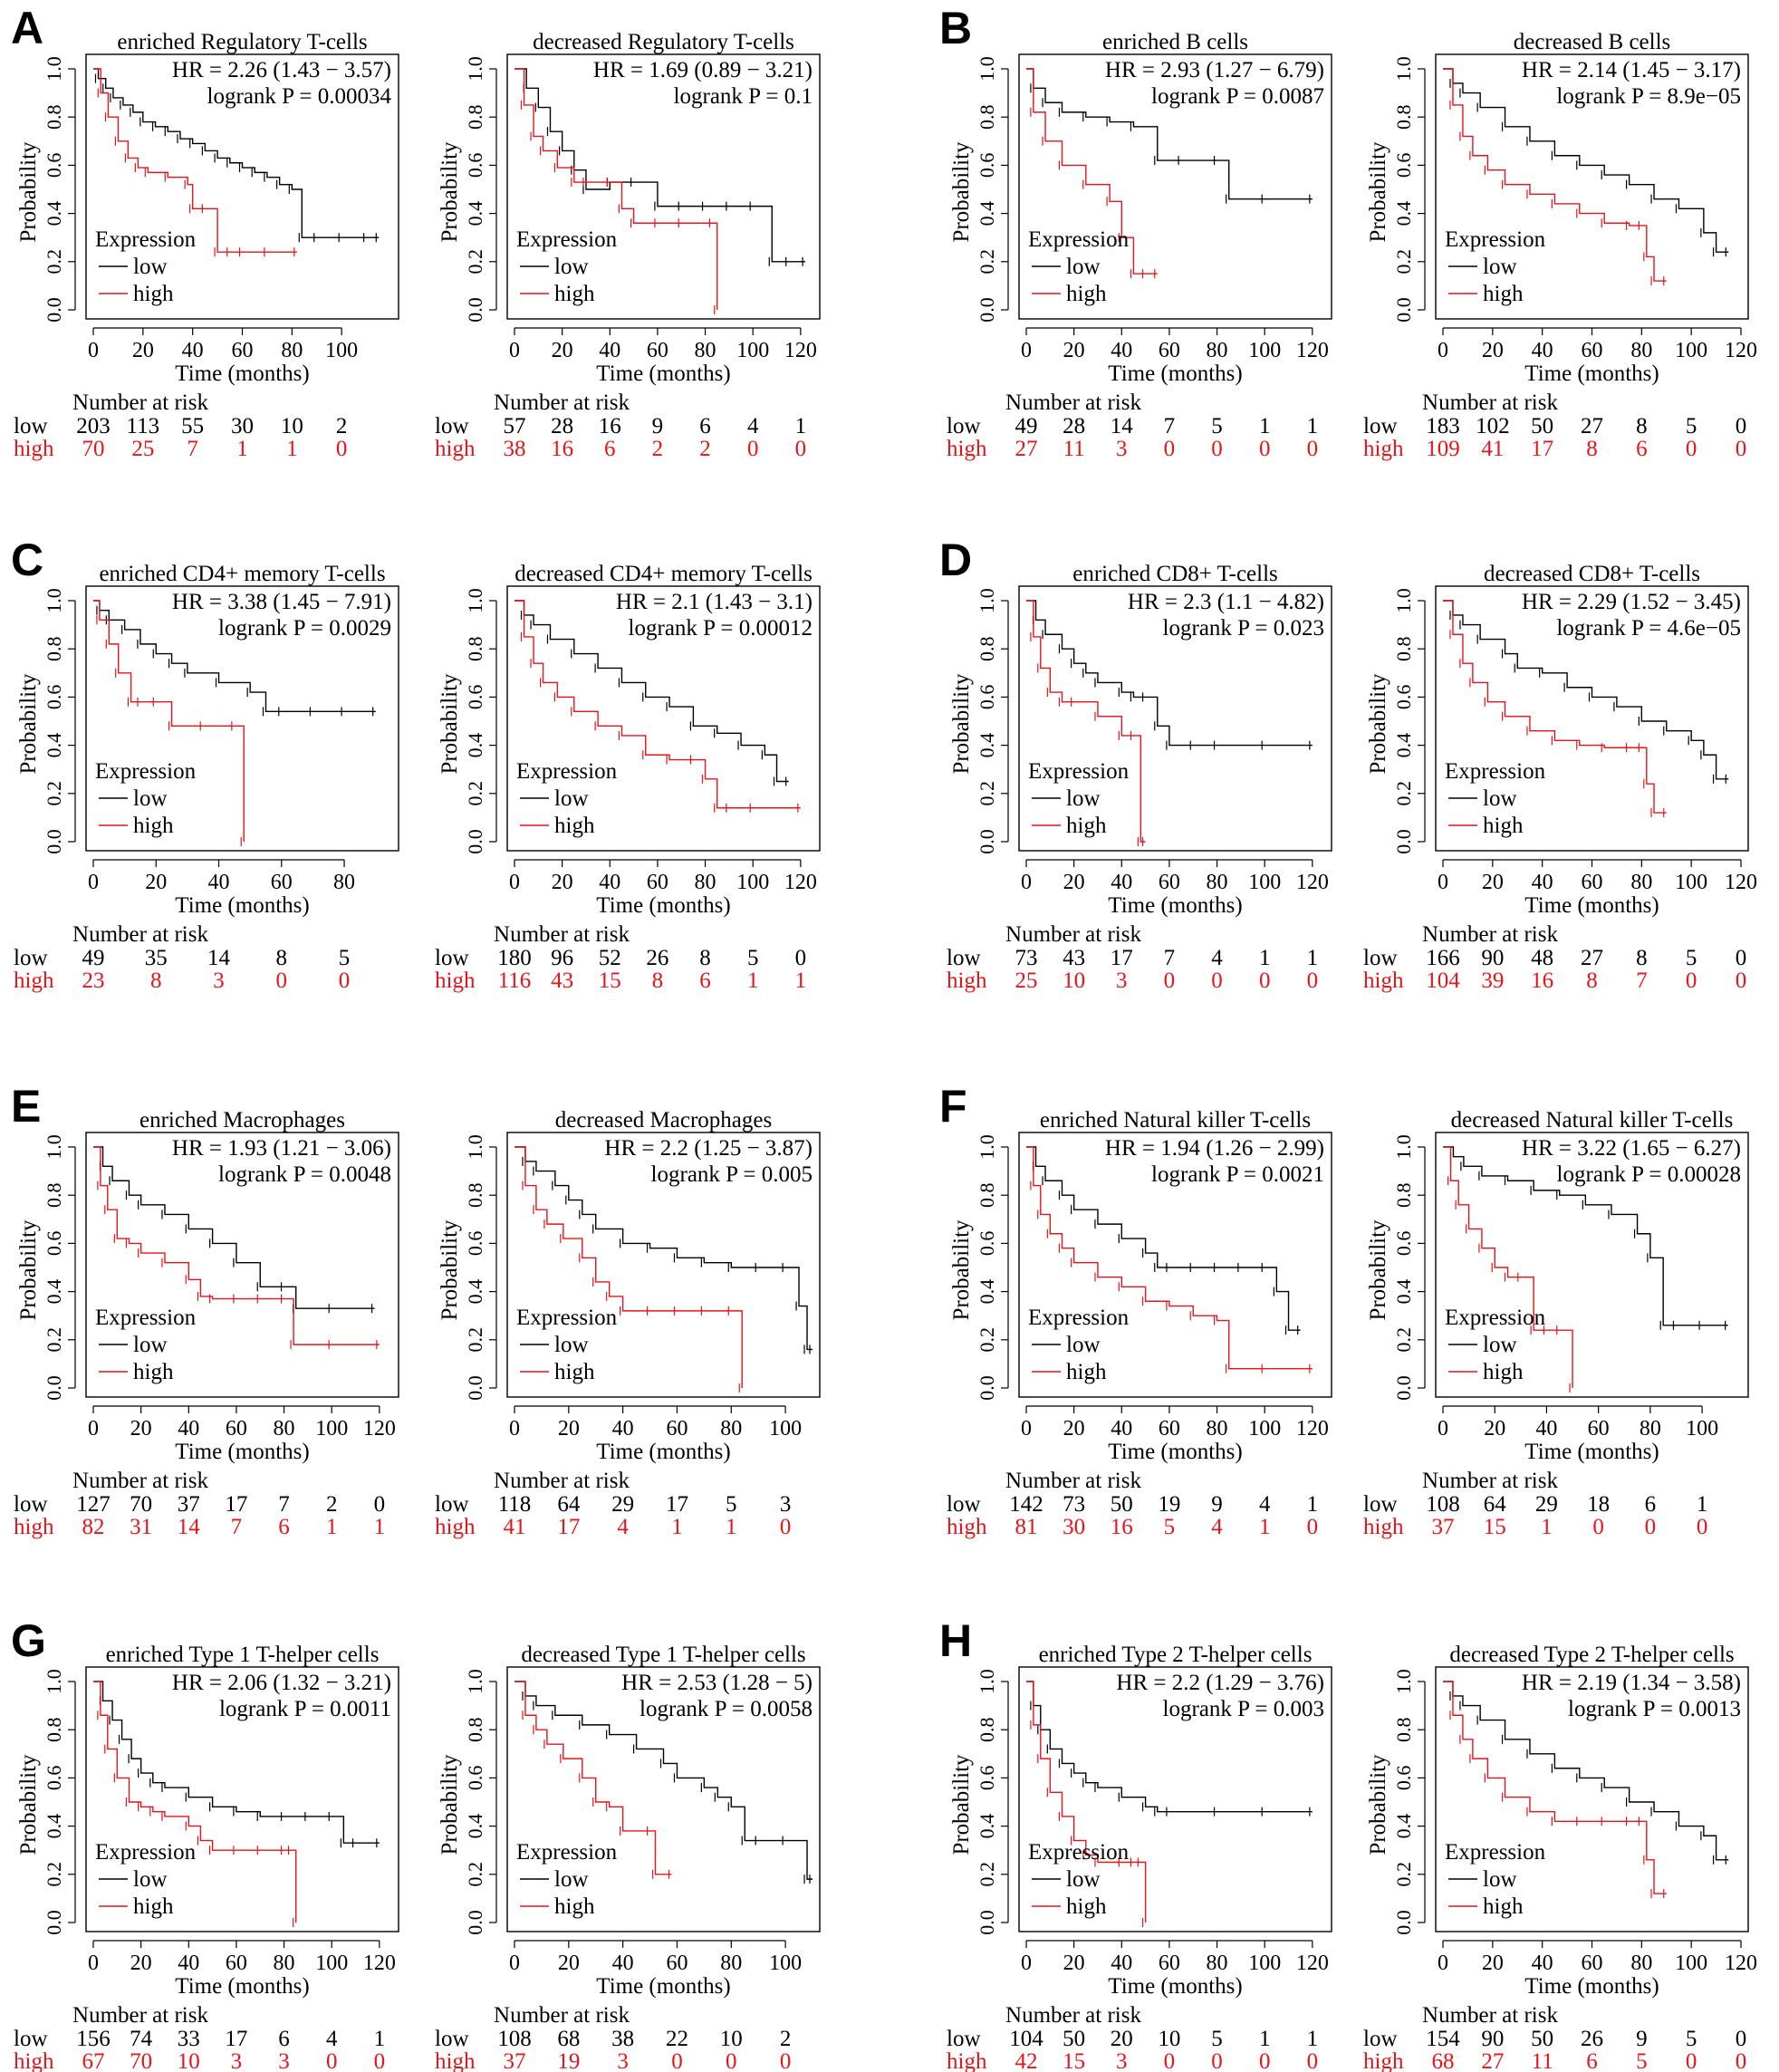 The width and height of the screenshot is (1779, 2072). Describe the element at coordinates (452, 1504) in the screenshot. I see `risk-row-label-low: low` at that location.